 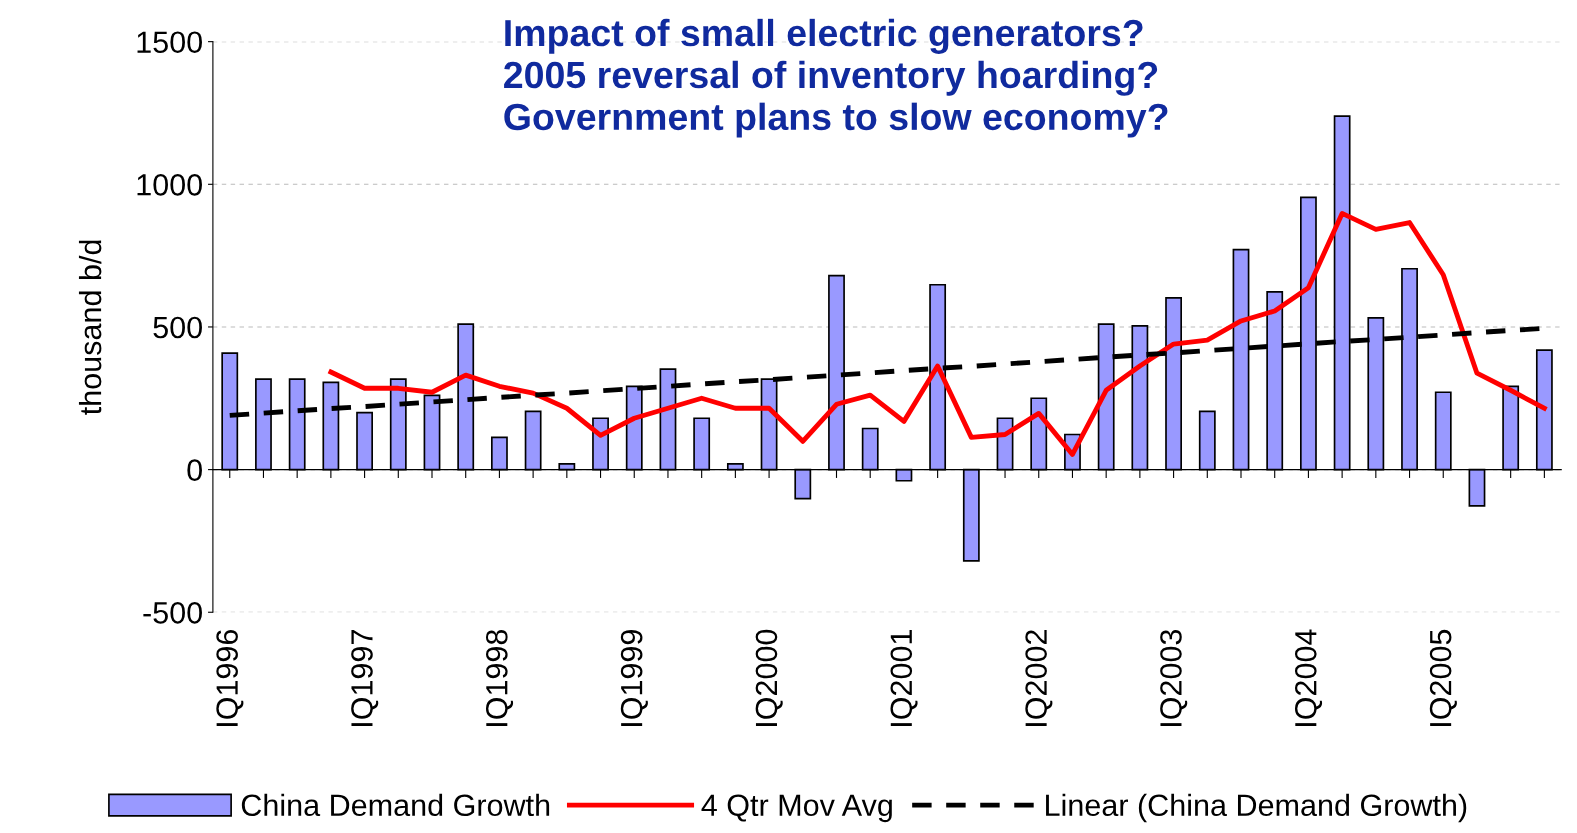 What do you see at coordinates (769, 677) in the screenshot?
I see `x-tick-label: IQ2000` at bounding box center [769, 677].